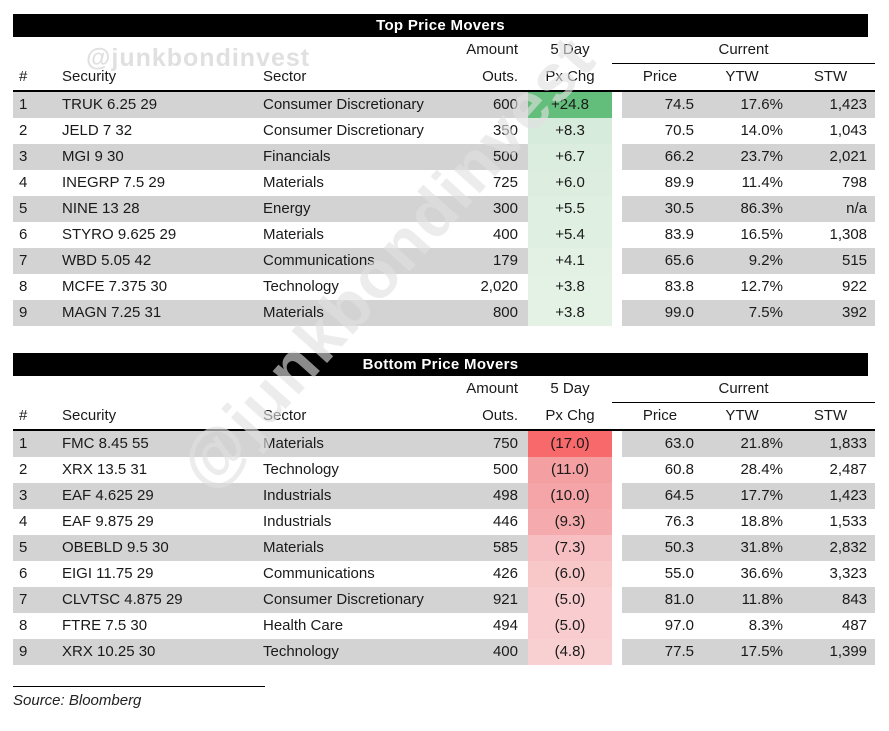 The height and width of the screenshot is (731, 889). Describe the element at coordinates (660, 77) in the screenshot. I see `col-header-price: Price` at that location.